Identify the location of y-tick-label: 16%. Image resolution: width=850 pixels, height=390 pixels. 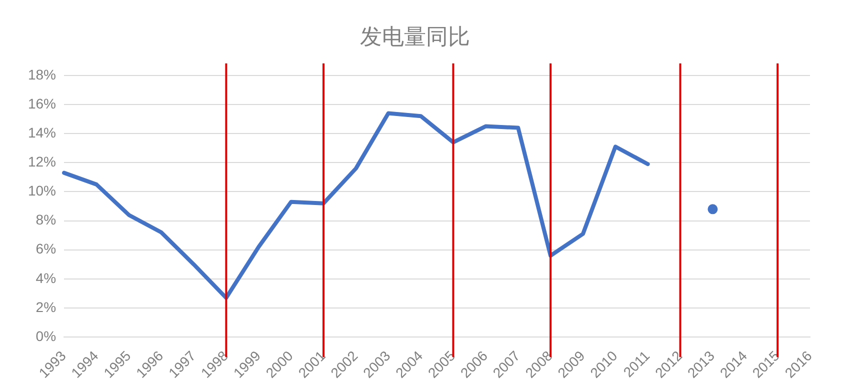
(42, 103).